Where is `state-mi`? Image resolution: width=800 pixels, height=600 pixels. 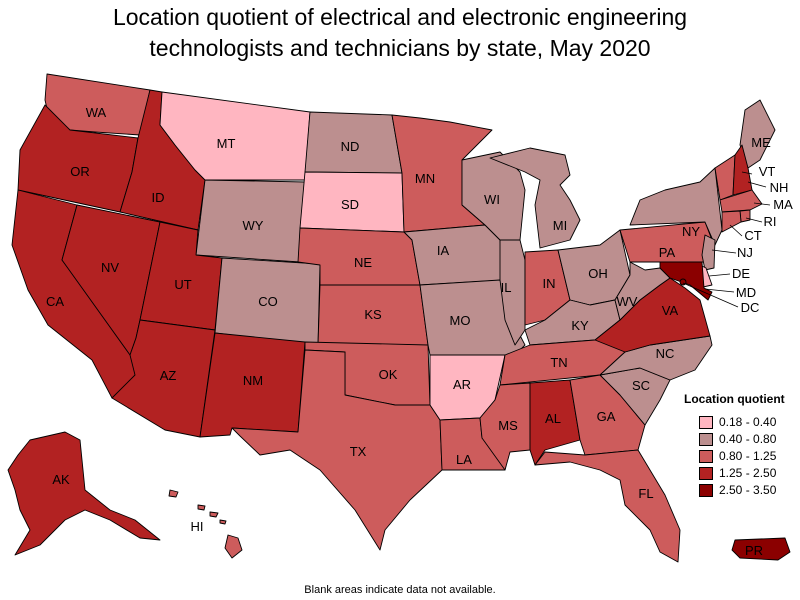 state-mi is located at coordinates (535, 198).